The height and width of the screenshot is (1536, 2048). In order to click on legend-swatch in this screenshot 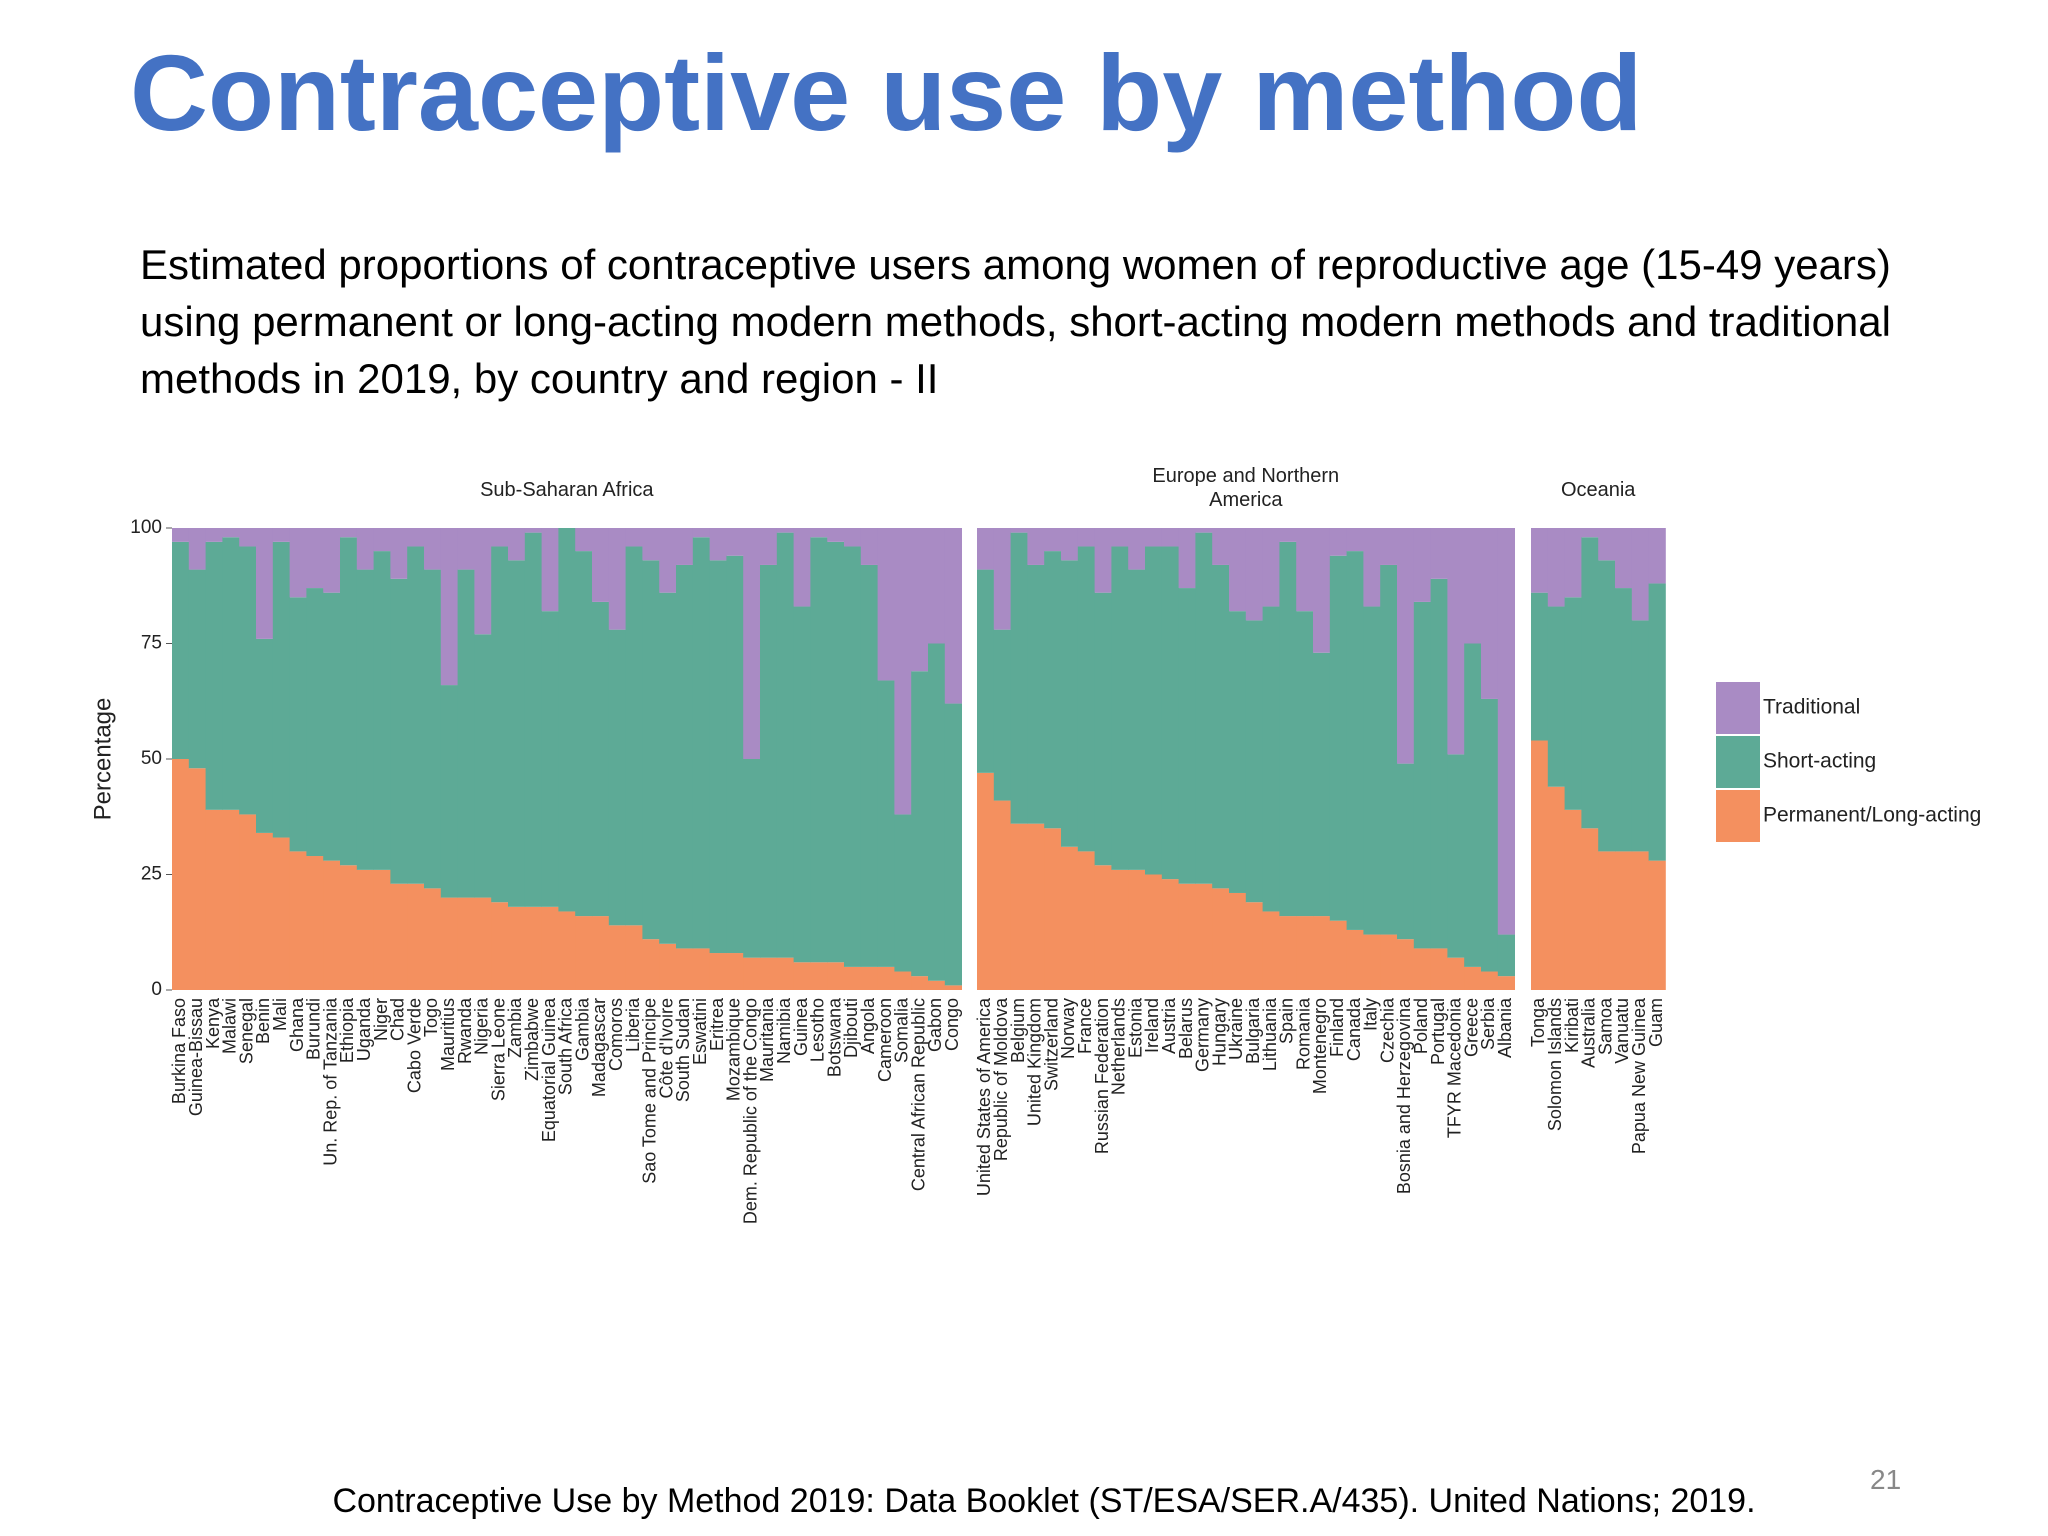, I will do `click(1738, 762)`.